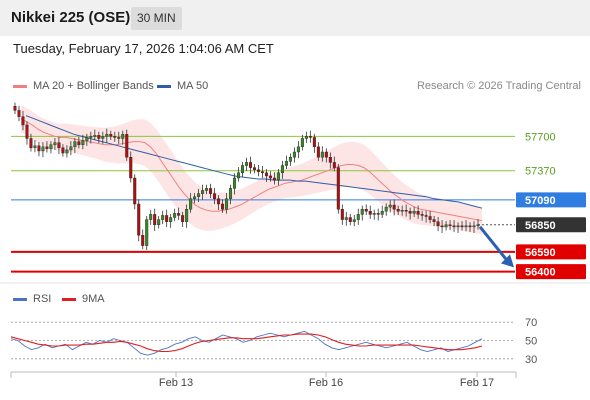 Image resolution: width=590 pixels, height=400 pixels. Describe the element at coordinates (176, 383) in the screenshot. I see `x-tick-label: Feb 13` at that location.